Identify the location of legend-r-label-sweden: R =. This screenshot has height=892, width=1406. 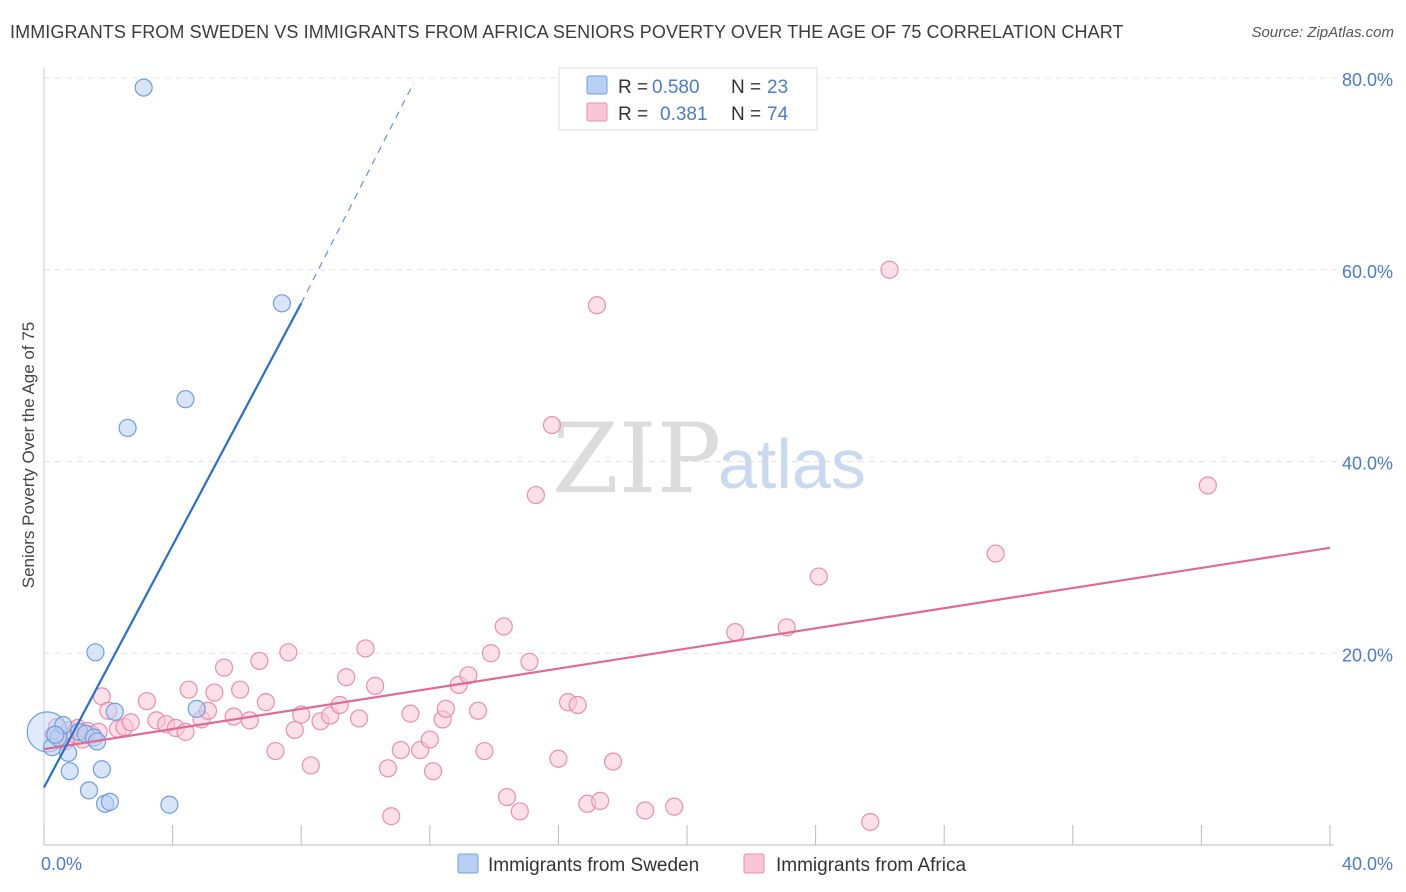
(633, 87).